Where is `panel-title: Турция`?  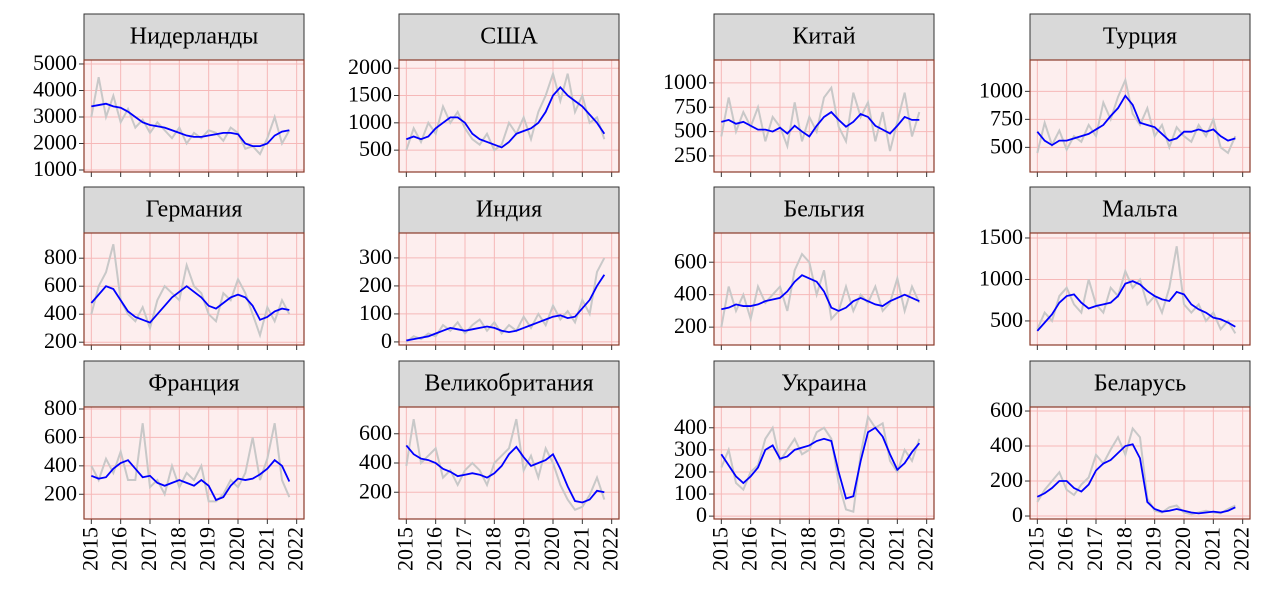 panel-title: Турция is located at coordinates (1140, 37).